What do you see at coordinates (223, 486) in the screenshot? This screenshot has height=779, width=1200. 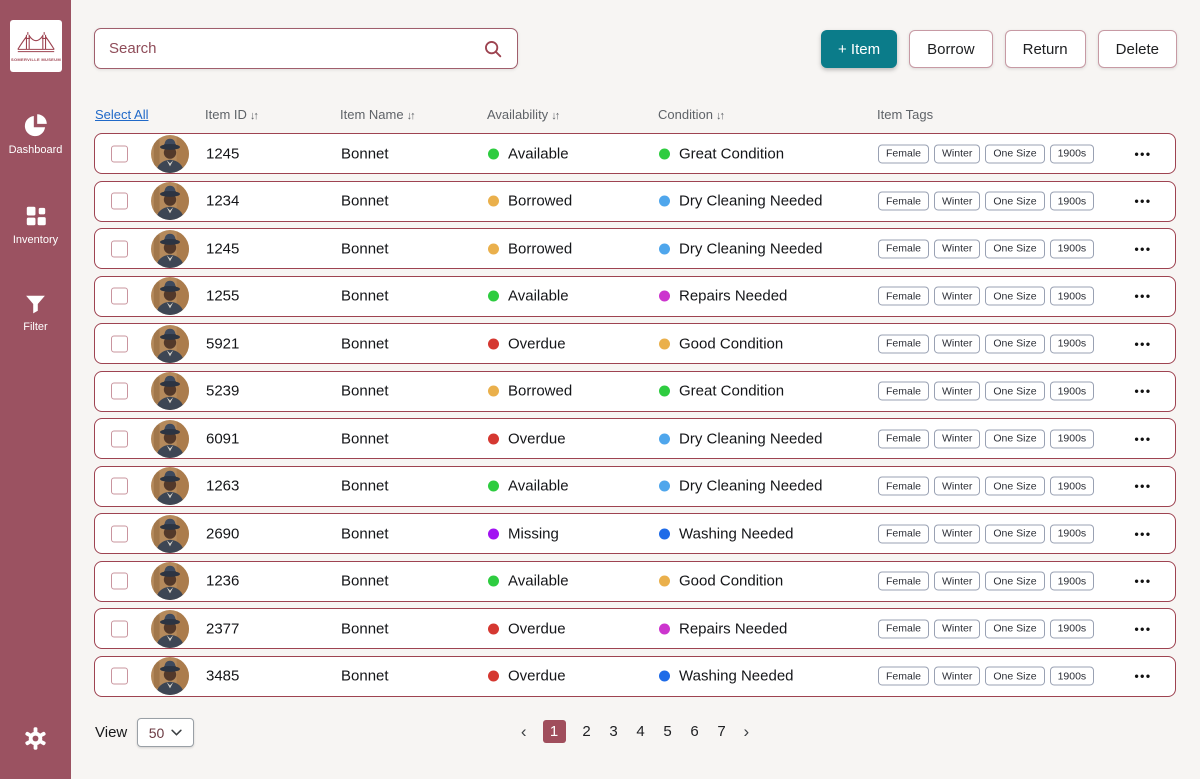 I see `item-id: 1263` at bounding box center [223, 486].